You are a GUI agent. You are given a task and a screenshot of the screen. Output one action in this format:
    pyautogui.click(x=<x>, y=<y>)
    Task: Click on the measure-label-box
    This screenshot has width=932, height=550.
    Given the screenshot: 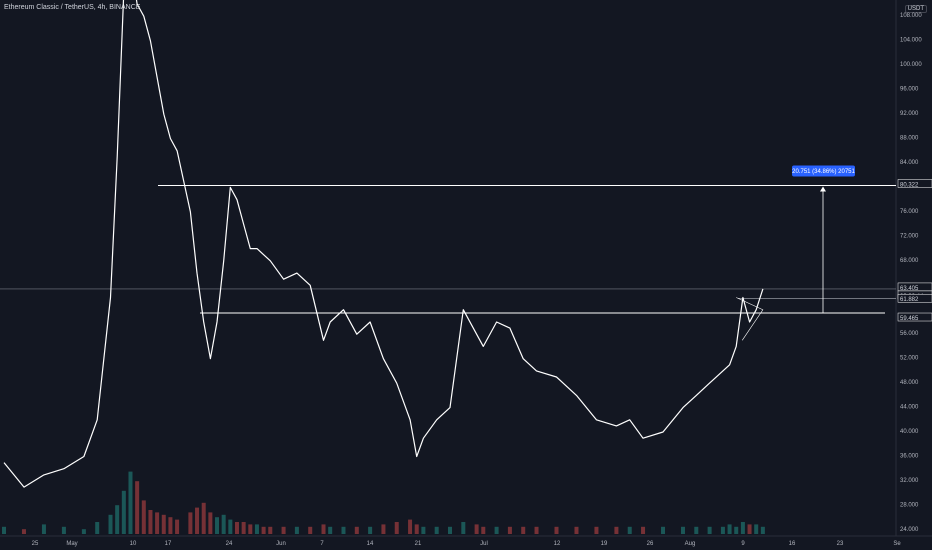 What is the action you would take?
    pyautogui.click(x=823, y=171)
    